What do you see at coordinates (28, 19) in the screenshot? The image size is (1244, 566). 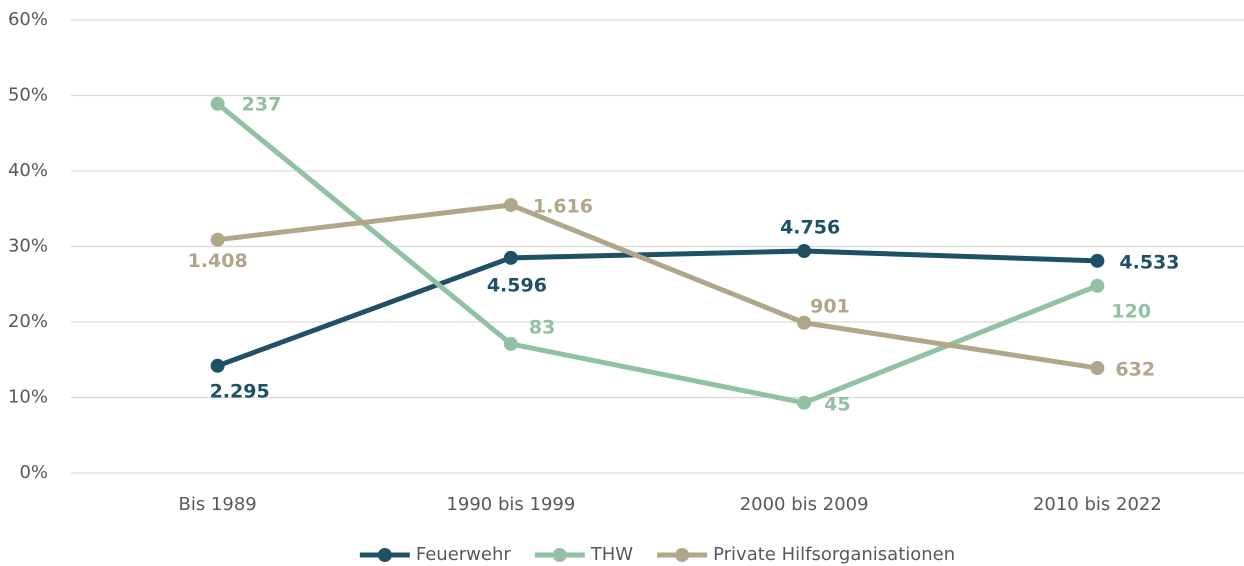 I see `y-tick-label: 60%` at bounding box center [28, 19].